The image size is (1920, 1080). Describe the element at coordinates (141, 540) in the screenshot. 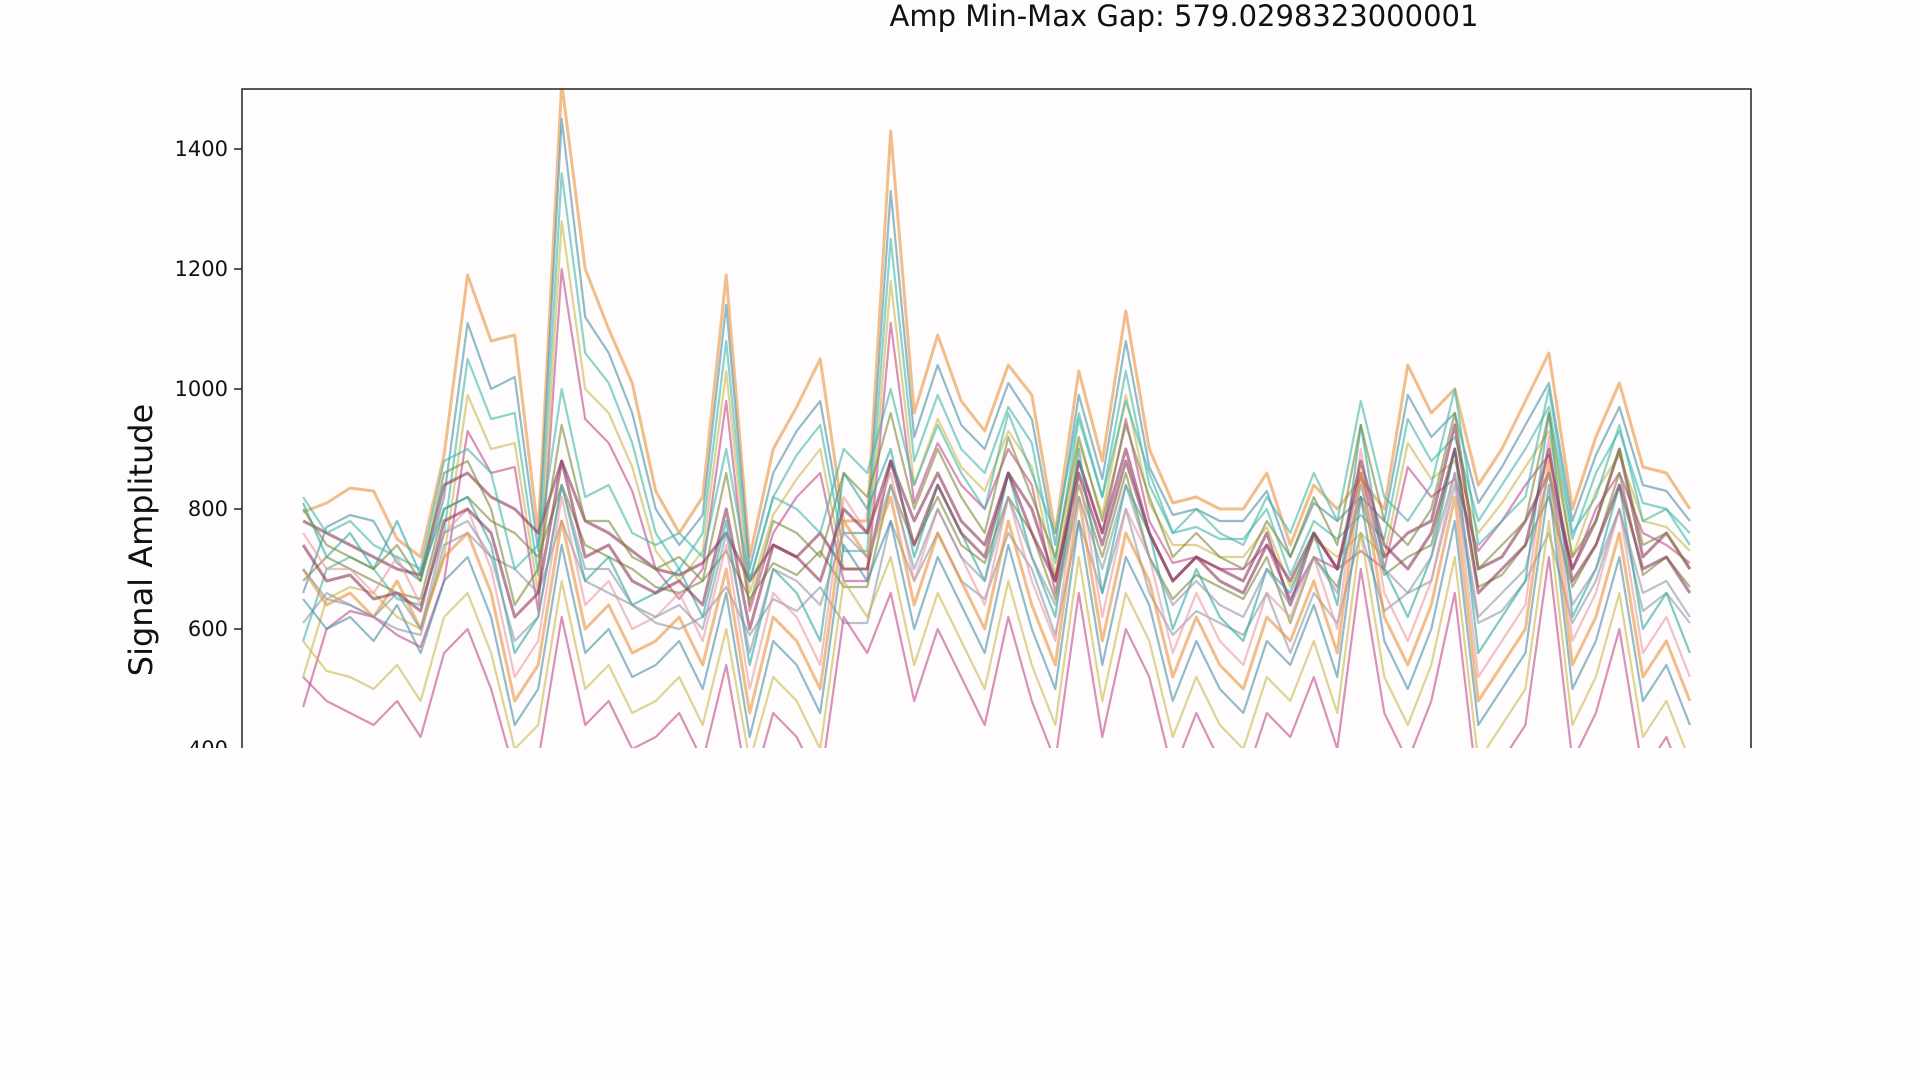

I see `y-axis-label: Signal Amplitude` at that location.